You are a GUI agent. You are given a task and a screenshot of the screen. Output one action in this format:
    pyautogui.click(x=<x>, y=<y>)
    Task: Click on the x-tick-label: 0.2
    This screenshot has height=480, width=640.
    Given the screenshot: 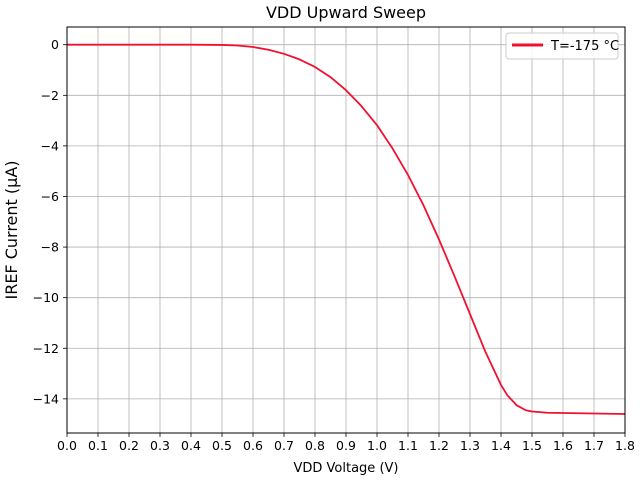 What is the action you would take?
    pyautogui.click(x=129, y=445)
    